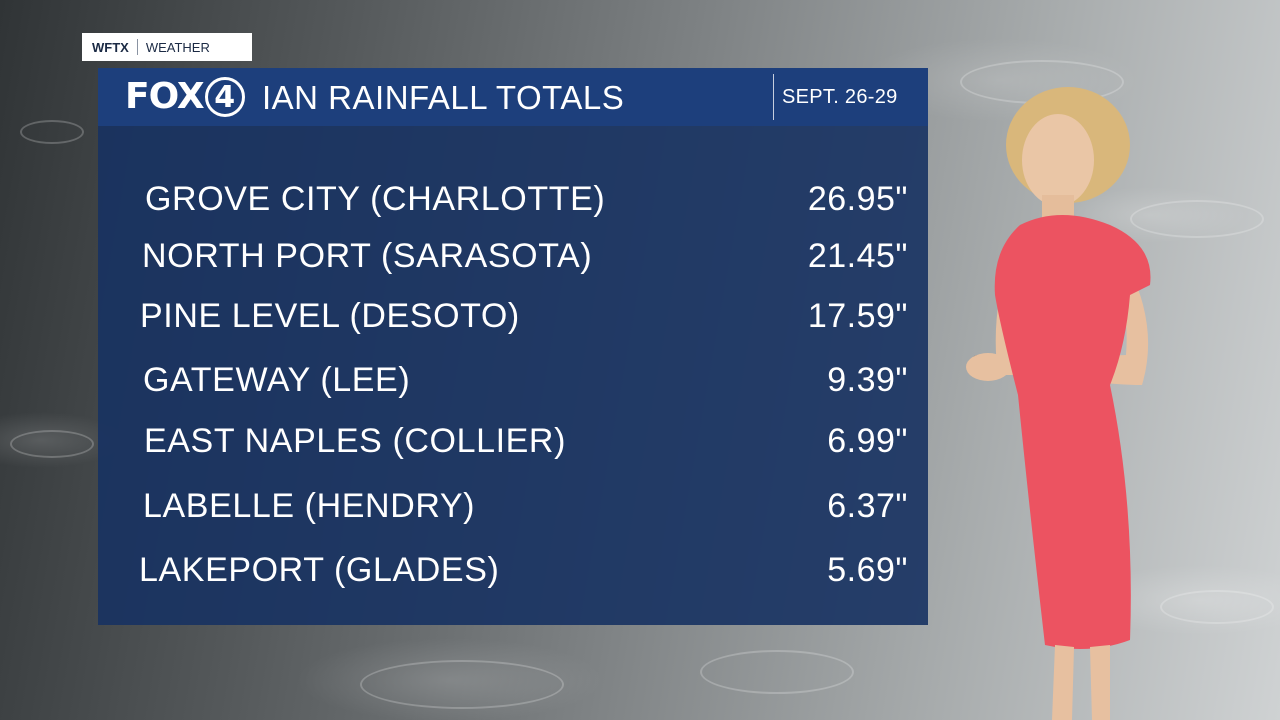 The image size is (1280, 720). I want to click on presenter-face, so click(1058, 160).